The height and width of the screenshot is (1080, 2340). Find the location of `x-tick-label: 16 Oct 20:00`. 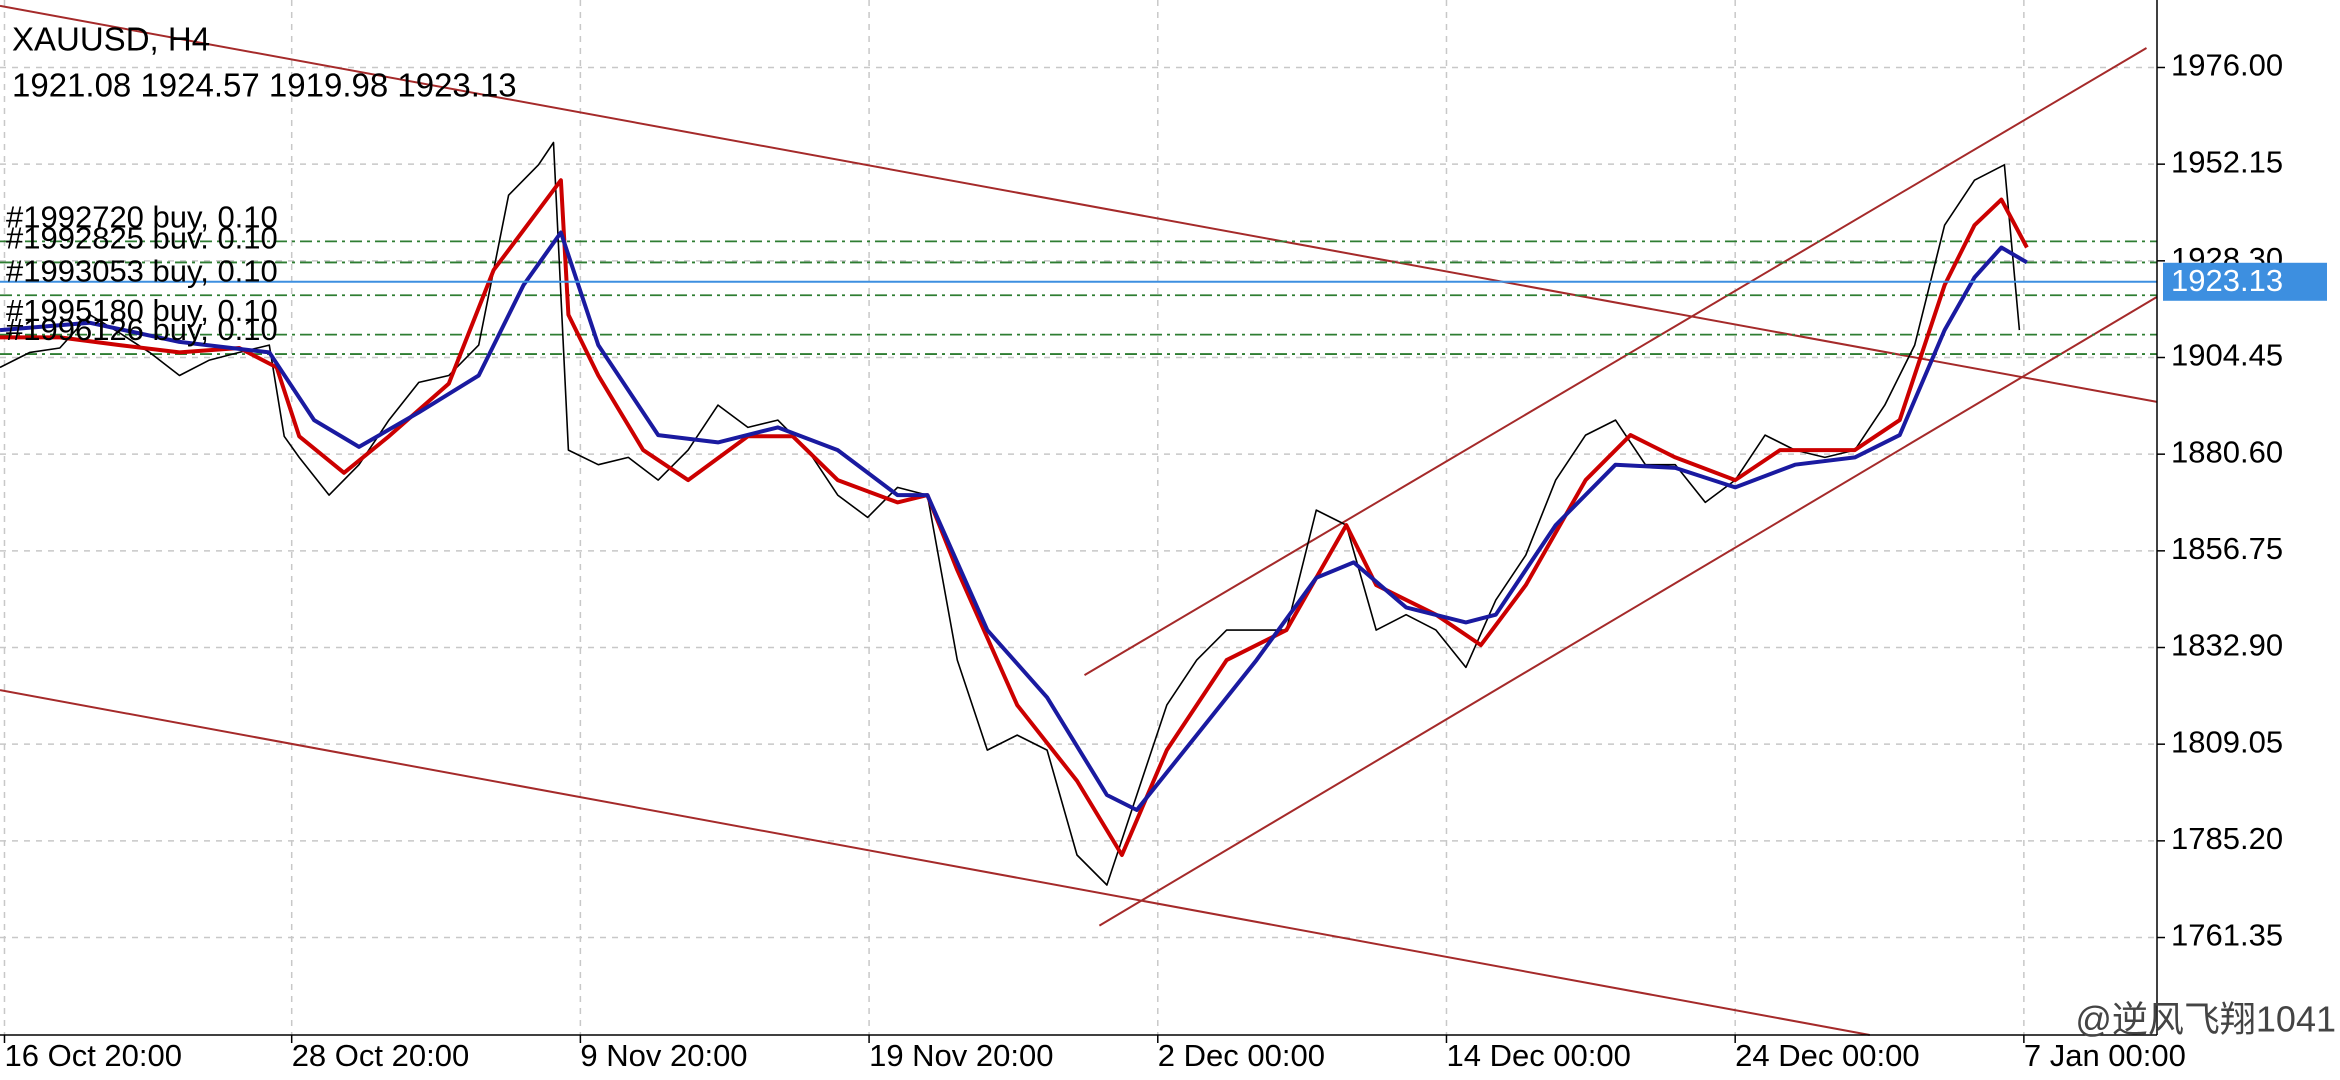

x-tick-label: 16 Oct 20:00 is located at coordinates (93, 1055).